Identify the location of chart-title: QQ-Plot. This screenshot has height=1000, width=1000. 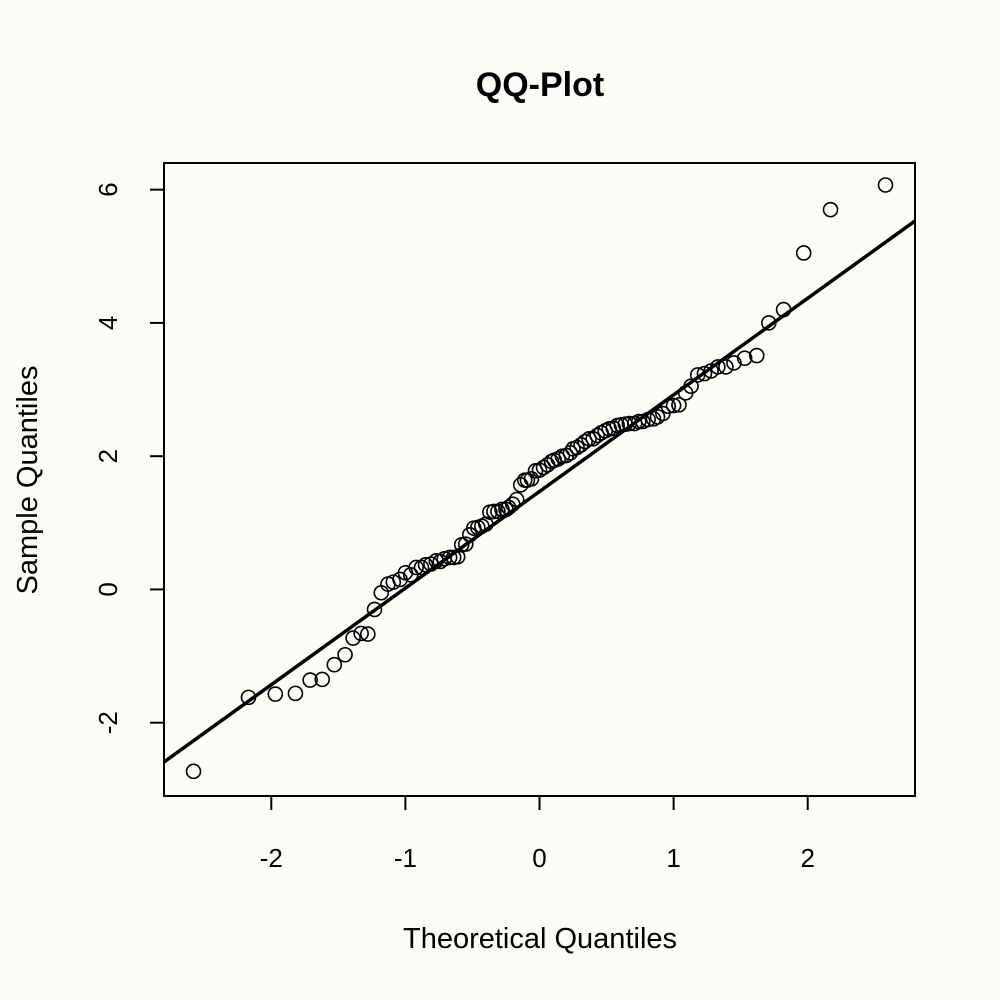
(540, 85).